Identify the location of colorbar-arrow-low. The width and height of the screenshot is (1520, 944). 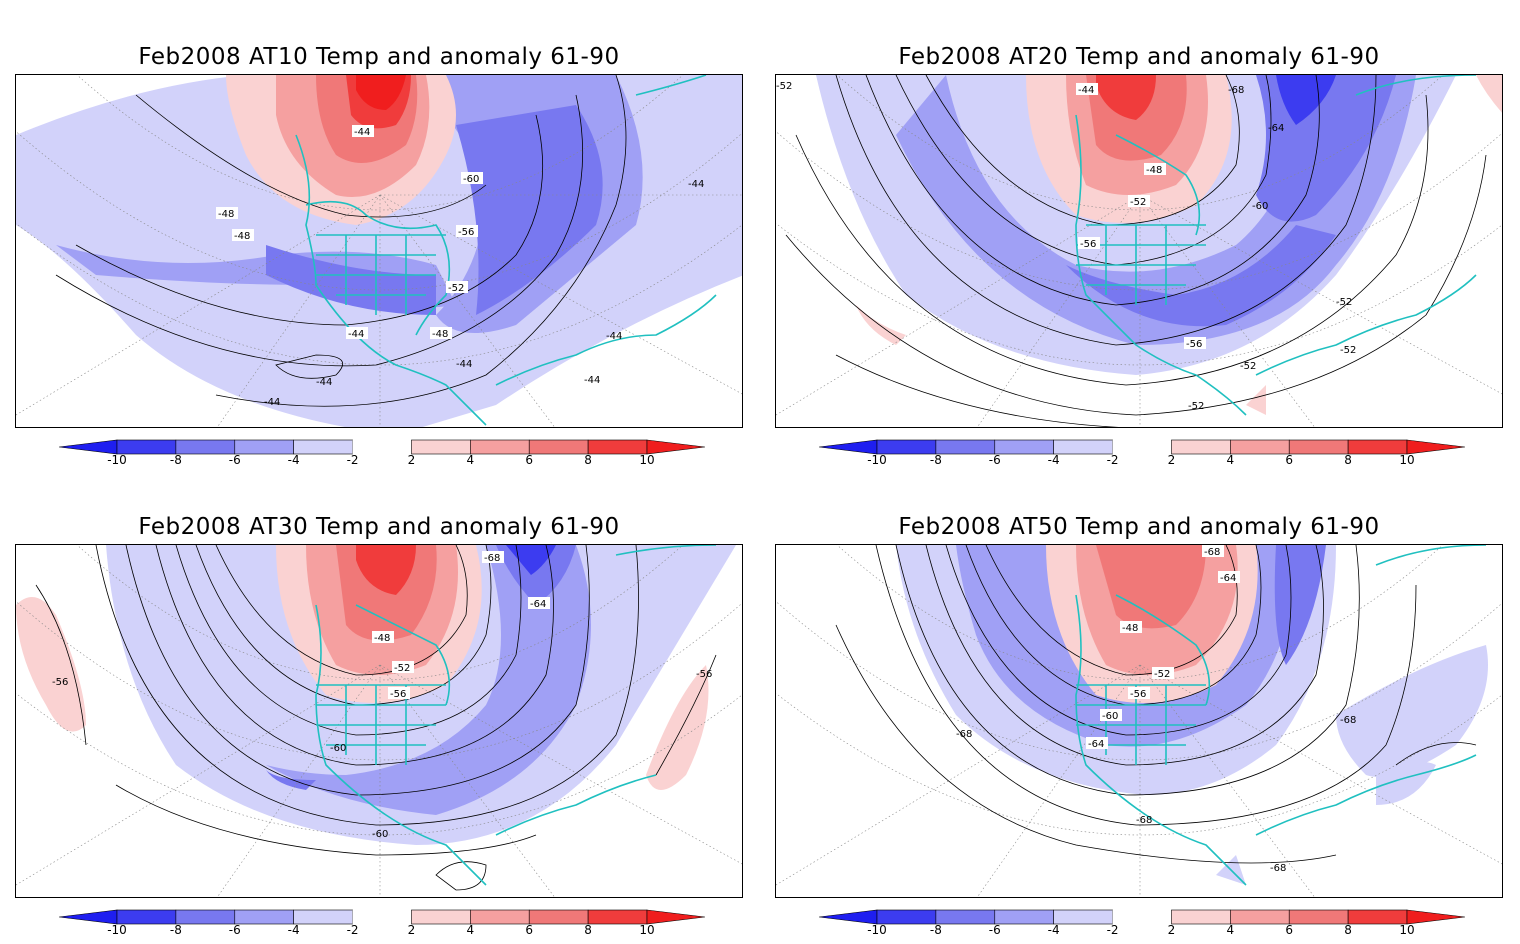
(88, 917).